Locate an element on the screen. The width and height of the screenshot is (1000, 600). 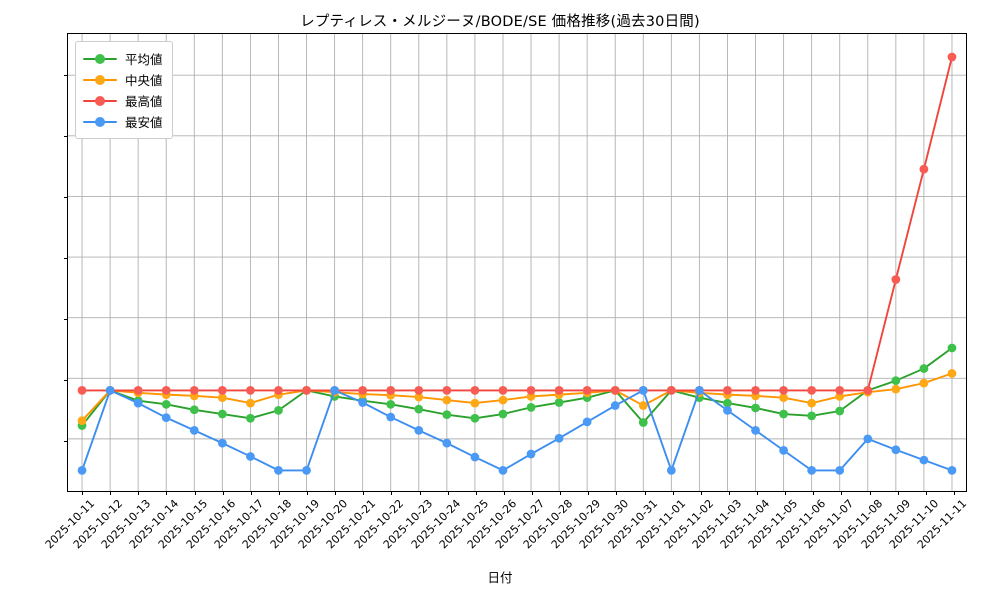
legend-item-3: 最安値 is located at coordinates (123, 121).